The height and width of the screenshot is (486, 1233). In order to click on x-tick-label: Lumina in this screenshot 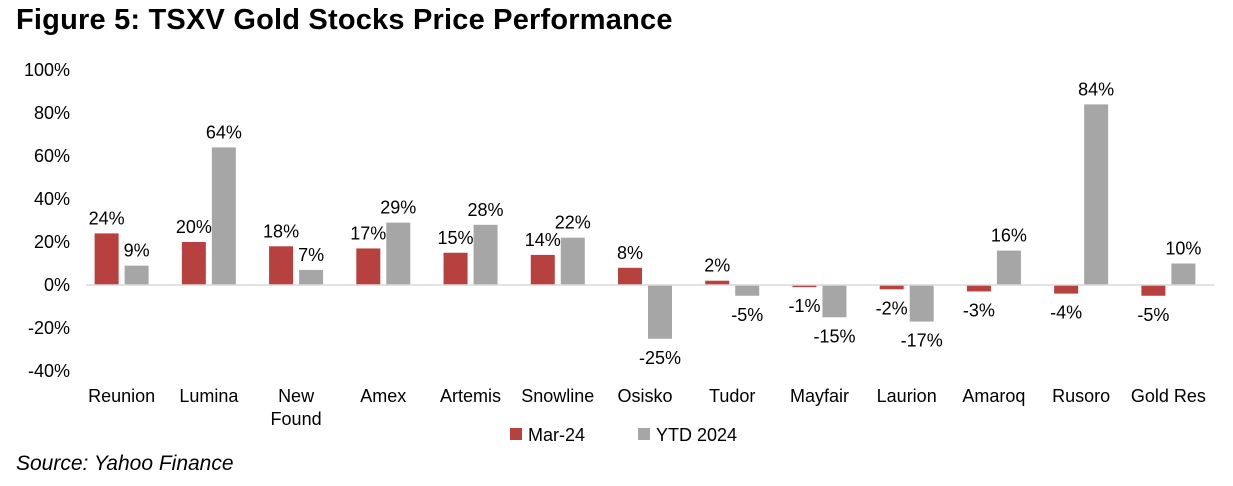, I will do `click(209, 396)`.